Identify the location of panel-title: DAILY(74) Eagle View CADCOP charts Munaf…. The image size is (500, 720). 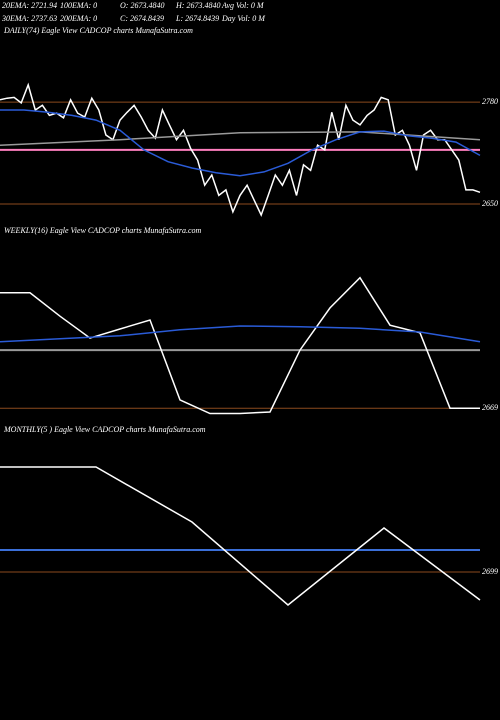
(98, 30).